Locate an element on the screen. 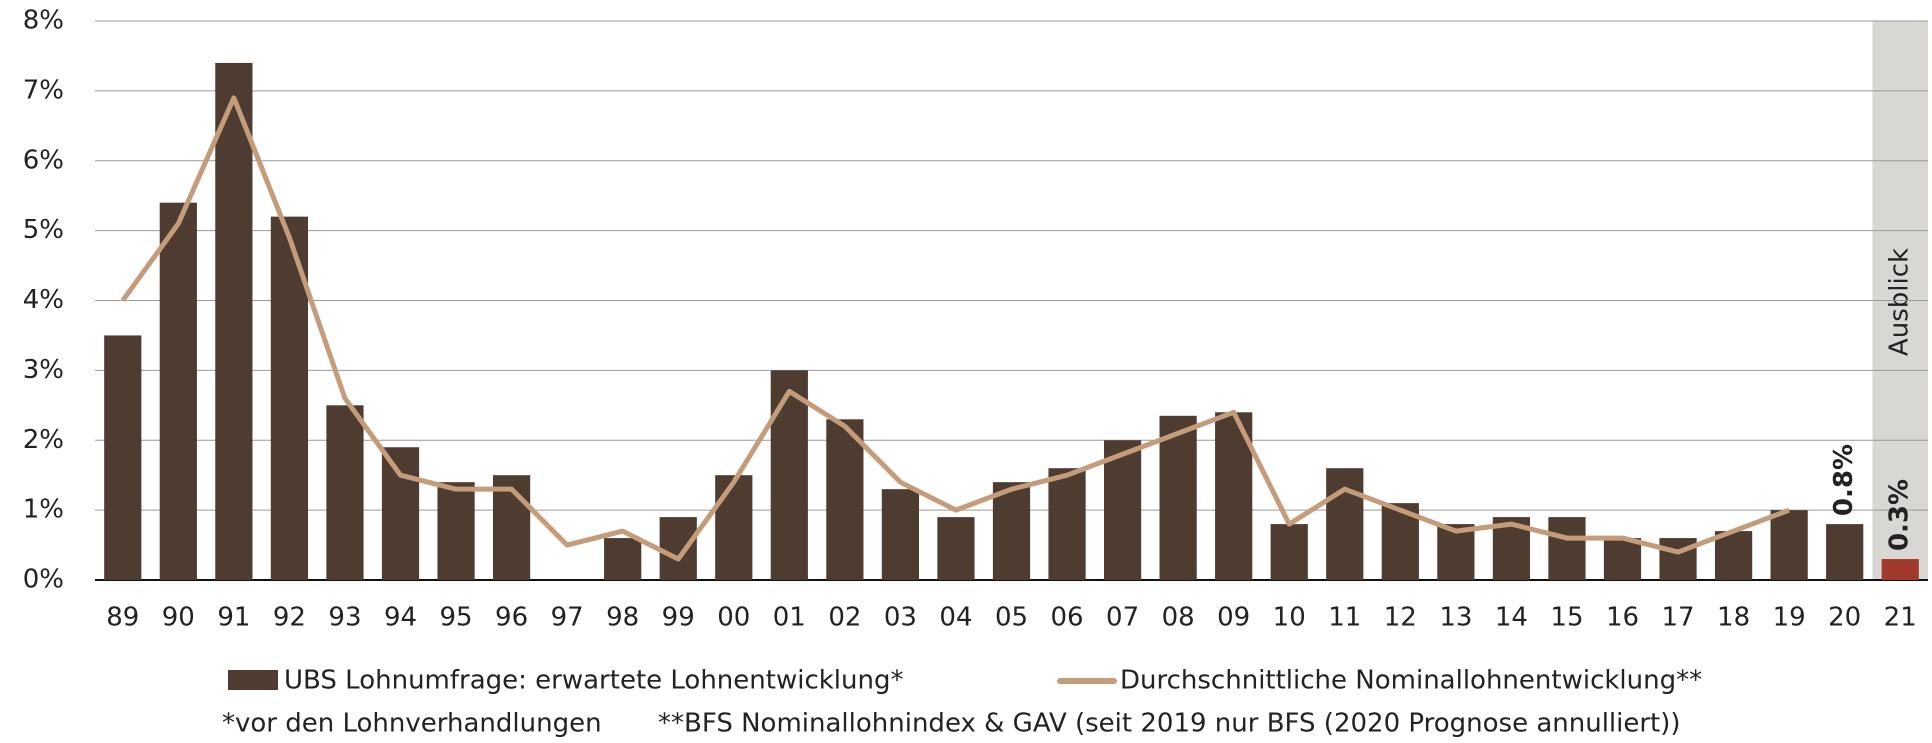 This screenshot has width=1932, height=743. x-tick-label: 03 is located at coordinates (900, 618).